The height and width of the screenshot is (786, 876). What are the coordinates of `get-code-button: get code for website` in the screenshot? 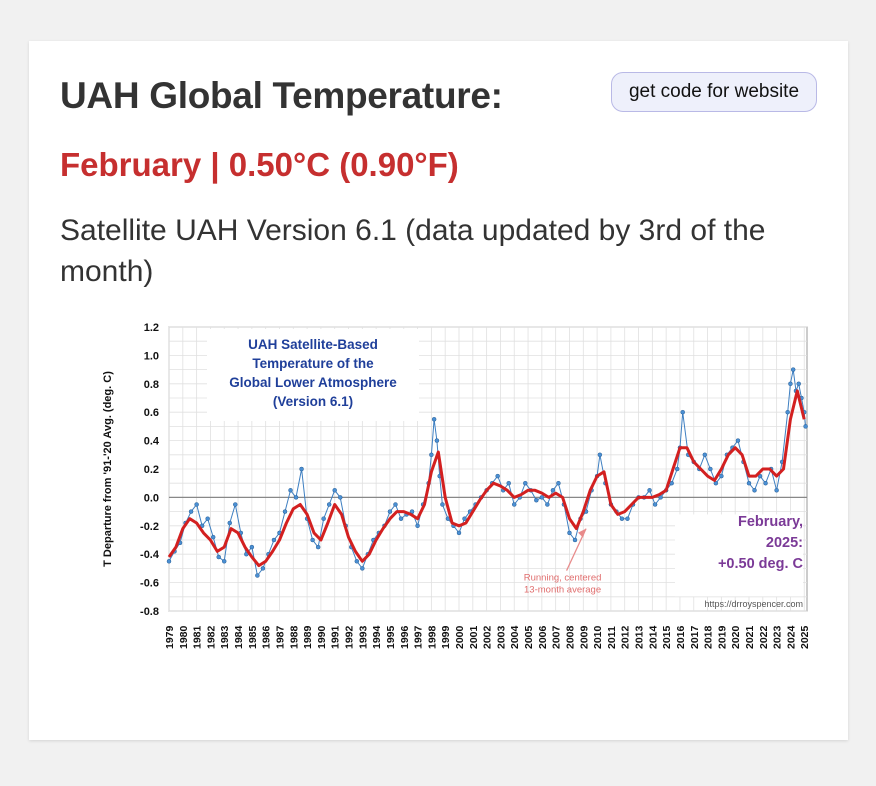 It's located at (714, 92).